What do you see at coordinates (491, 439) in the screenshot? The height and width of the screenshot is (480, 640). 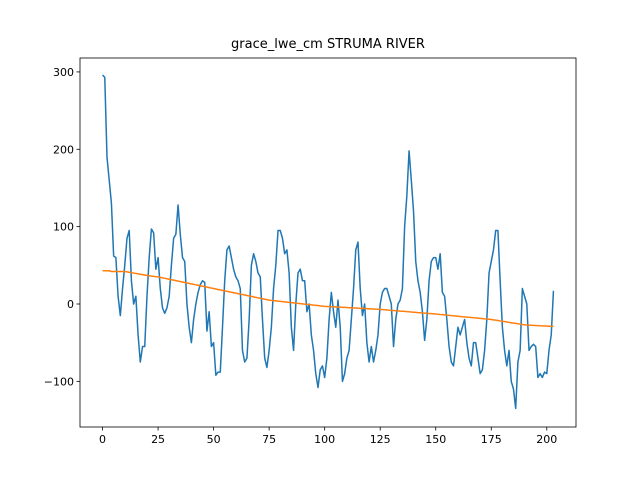 I see `x-tick-label: 175` at bounding box center [491, 439].